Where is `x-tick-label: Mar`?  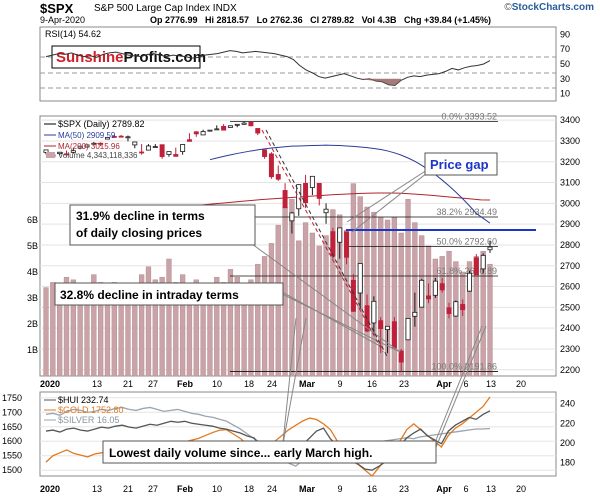 x-tick-label: Mar is located at coordinates (307, 489).